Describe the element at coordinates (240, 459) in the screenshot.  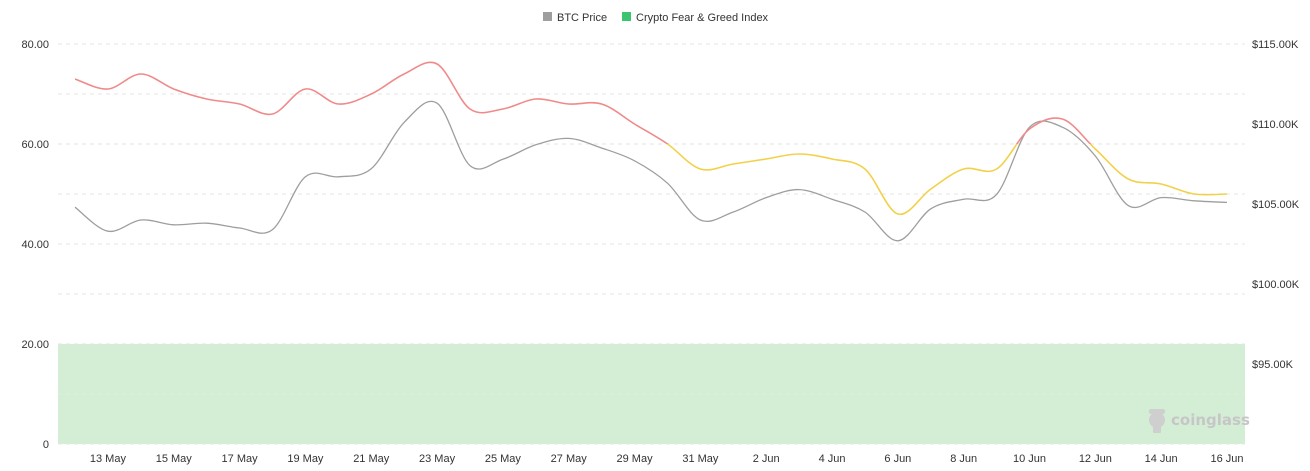
I see `x-tick-label: 17 May` at that location.